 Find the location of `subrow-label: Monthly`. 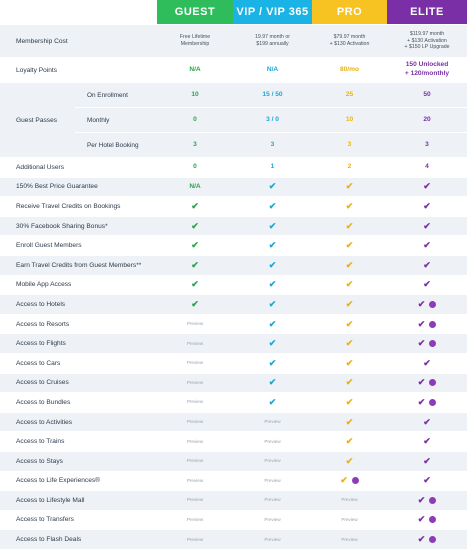

subrow-label: Monthly is located at coordinates (98, 120).